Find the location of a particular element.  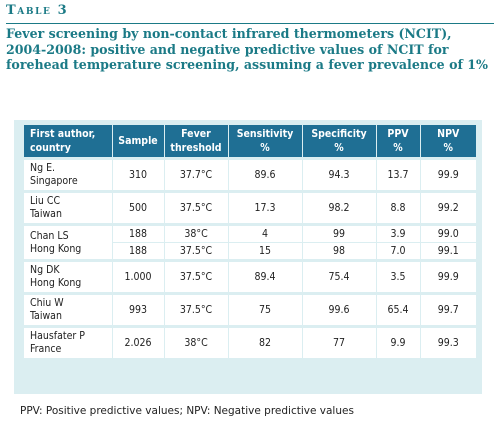

col-header-ppv: PPV% is located at coordinates (398, 142).